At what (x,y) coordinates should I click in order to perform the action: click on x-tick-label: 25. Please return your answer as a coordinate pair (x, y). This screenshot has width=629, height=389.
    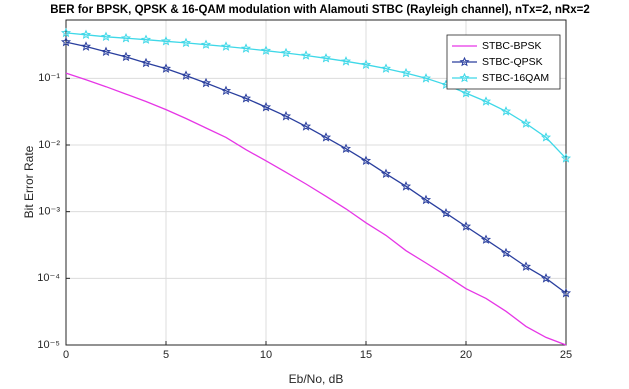
    Looking at the image, I should click on (566, 355).